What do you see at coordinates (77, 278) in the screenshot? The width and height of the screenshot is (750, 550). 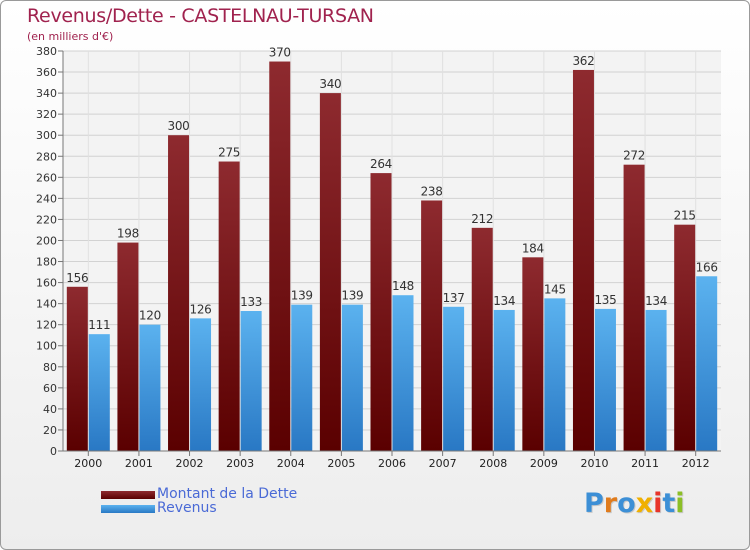 I see `data-label-dette: 156` at bounding box center [77, 278].